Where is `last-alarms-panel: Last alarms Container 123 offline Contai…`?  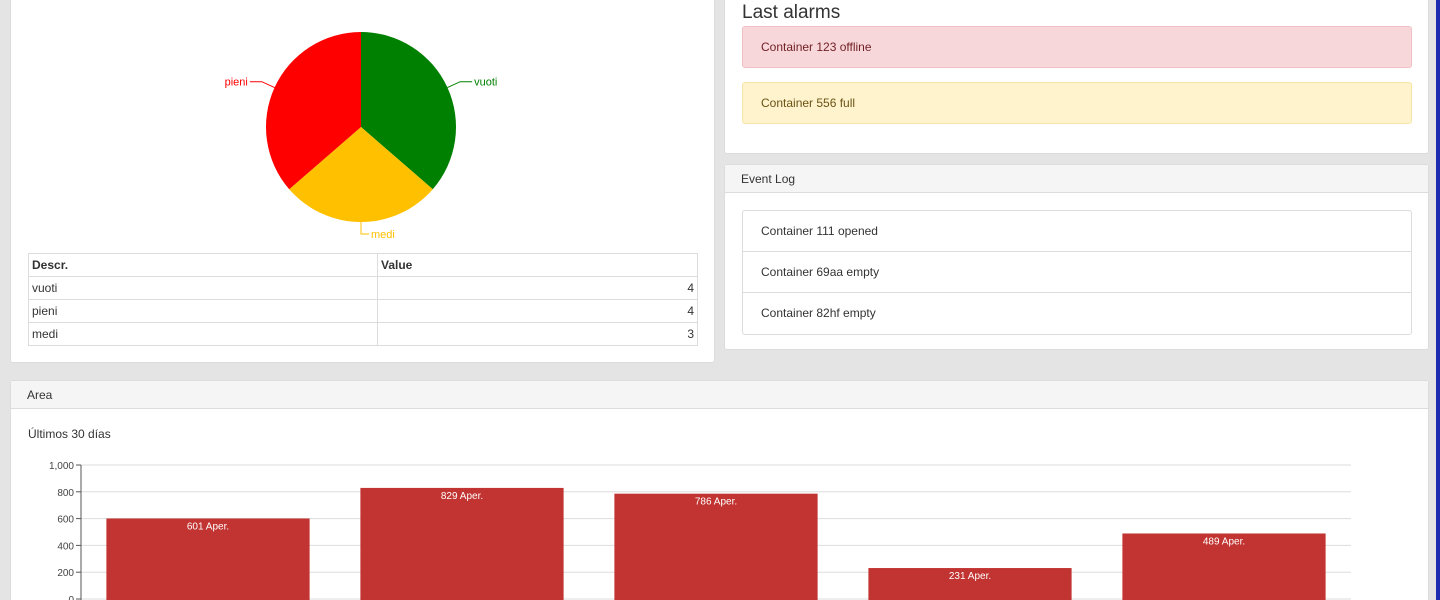
last-alarms-panel: Last alarms Container 123 offline Contai… is located at coordinates (1076, 77).